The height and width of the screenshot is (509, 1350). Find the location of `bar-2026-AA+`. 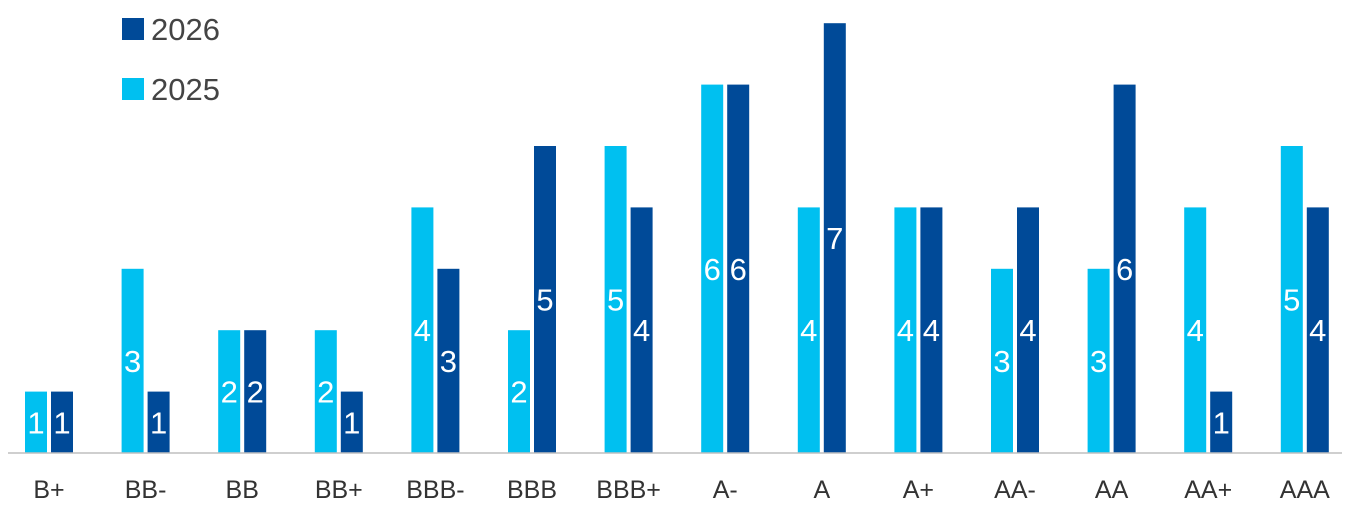

bar-2026-AA+ is located at coordinates (1221, 422).